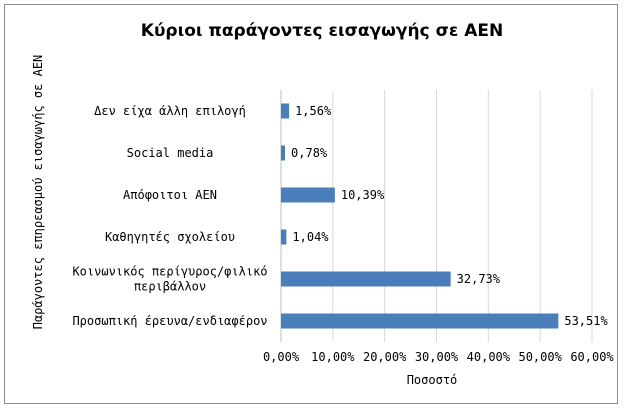 This screenshot has width=626, height=416. I want to click on category-label-line: Απόφοιτοι ΑΕΝ, so click(170, 195).